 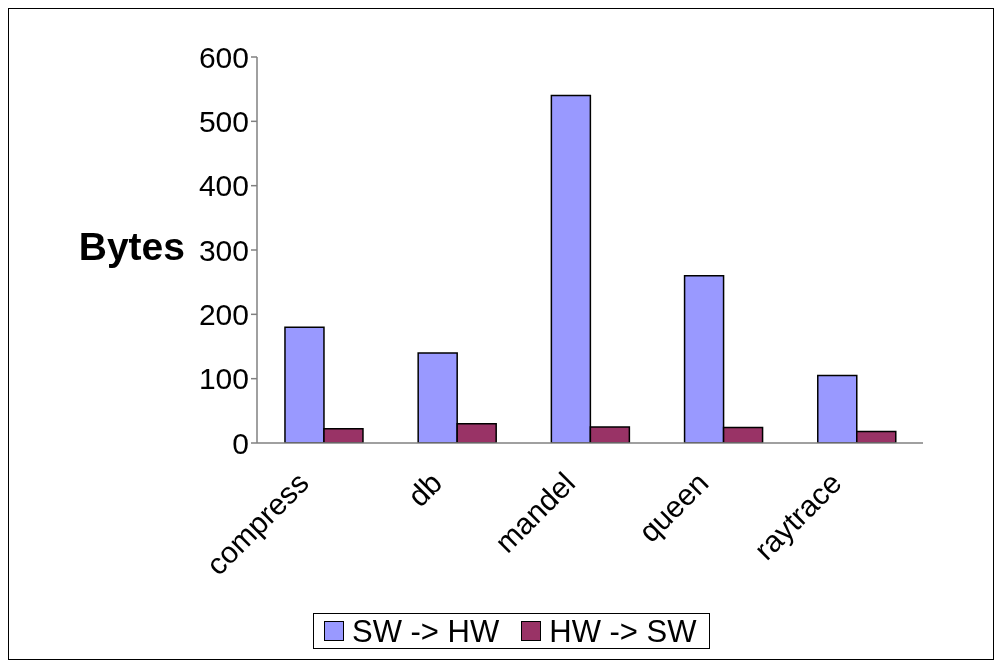 I want to click on legend-label: SW -> HW, so click(x=426, y=631).